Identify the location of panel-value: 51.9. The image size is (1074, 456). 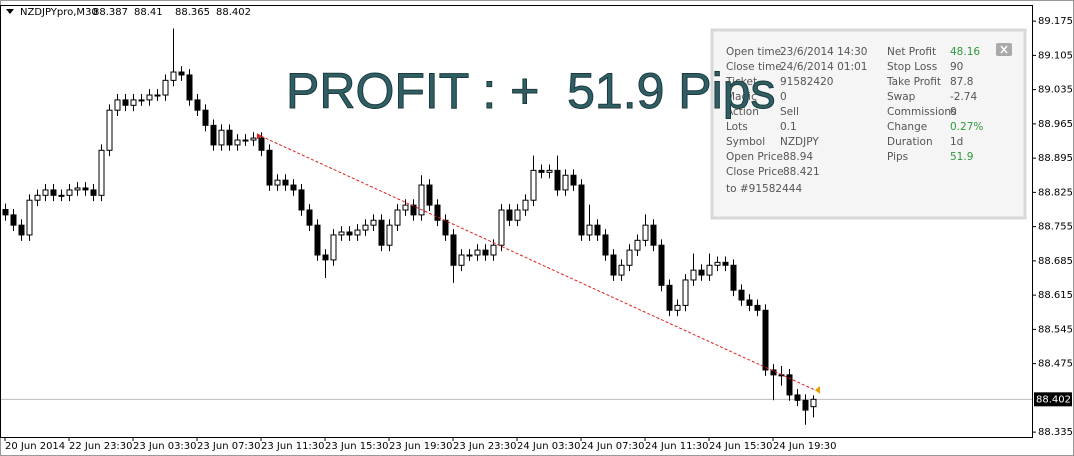
(961, 157).